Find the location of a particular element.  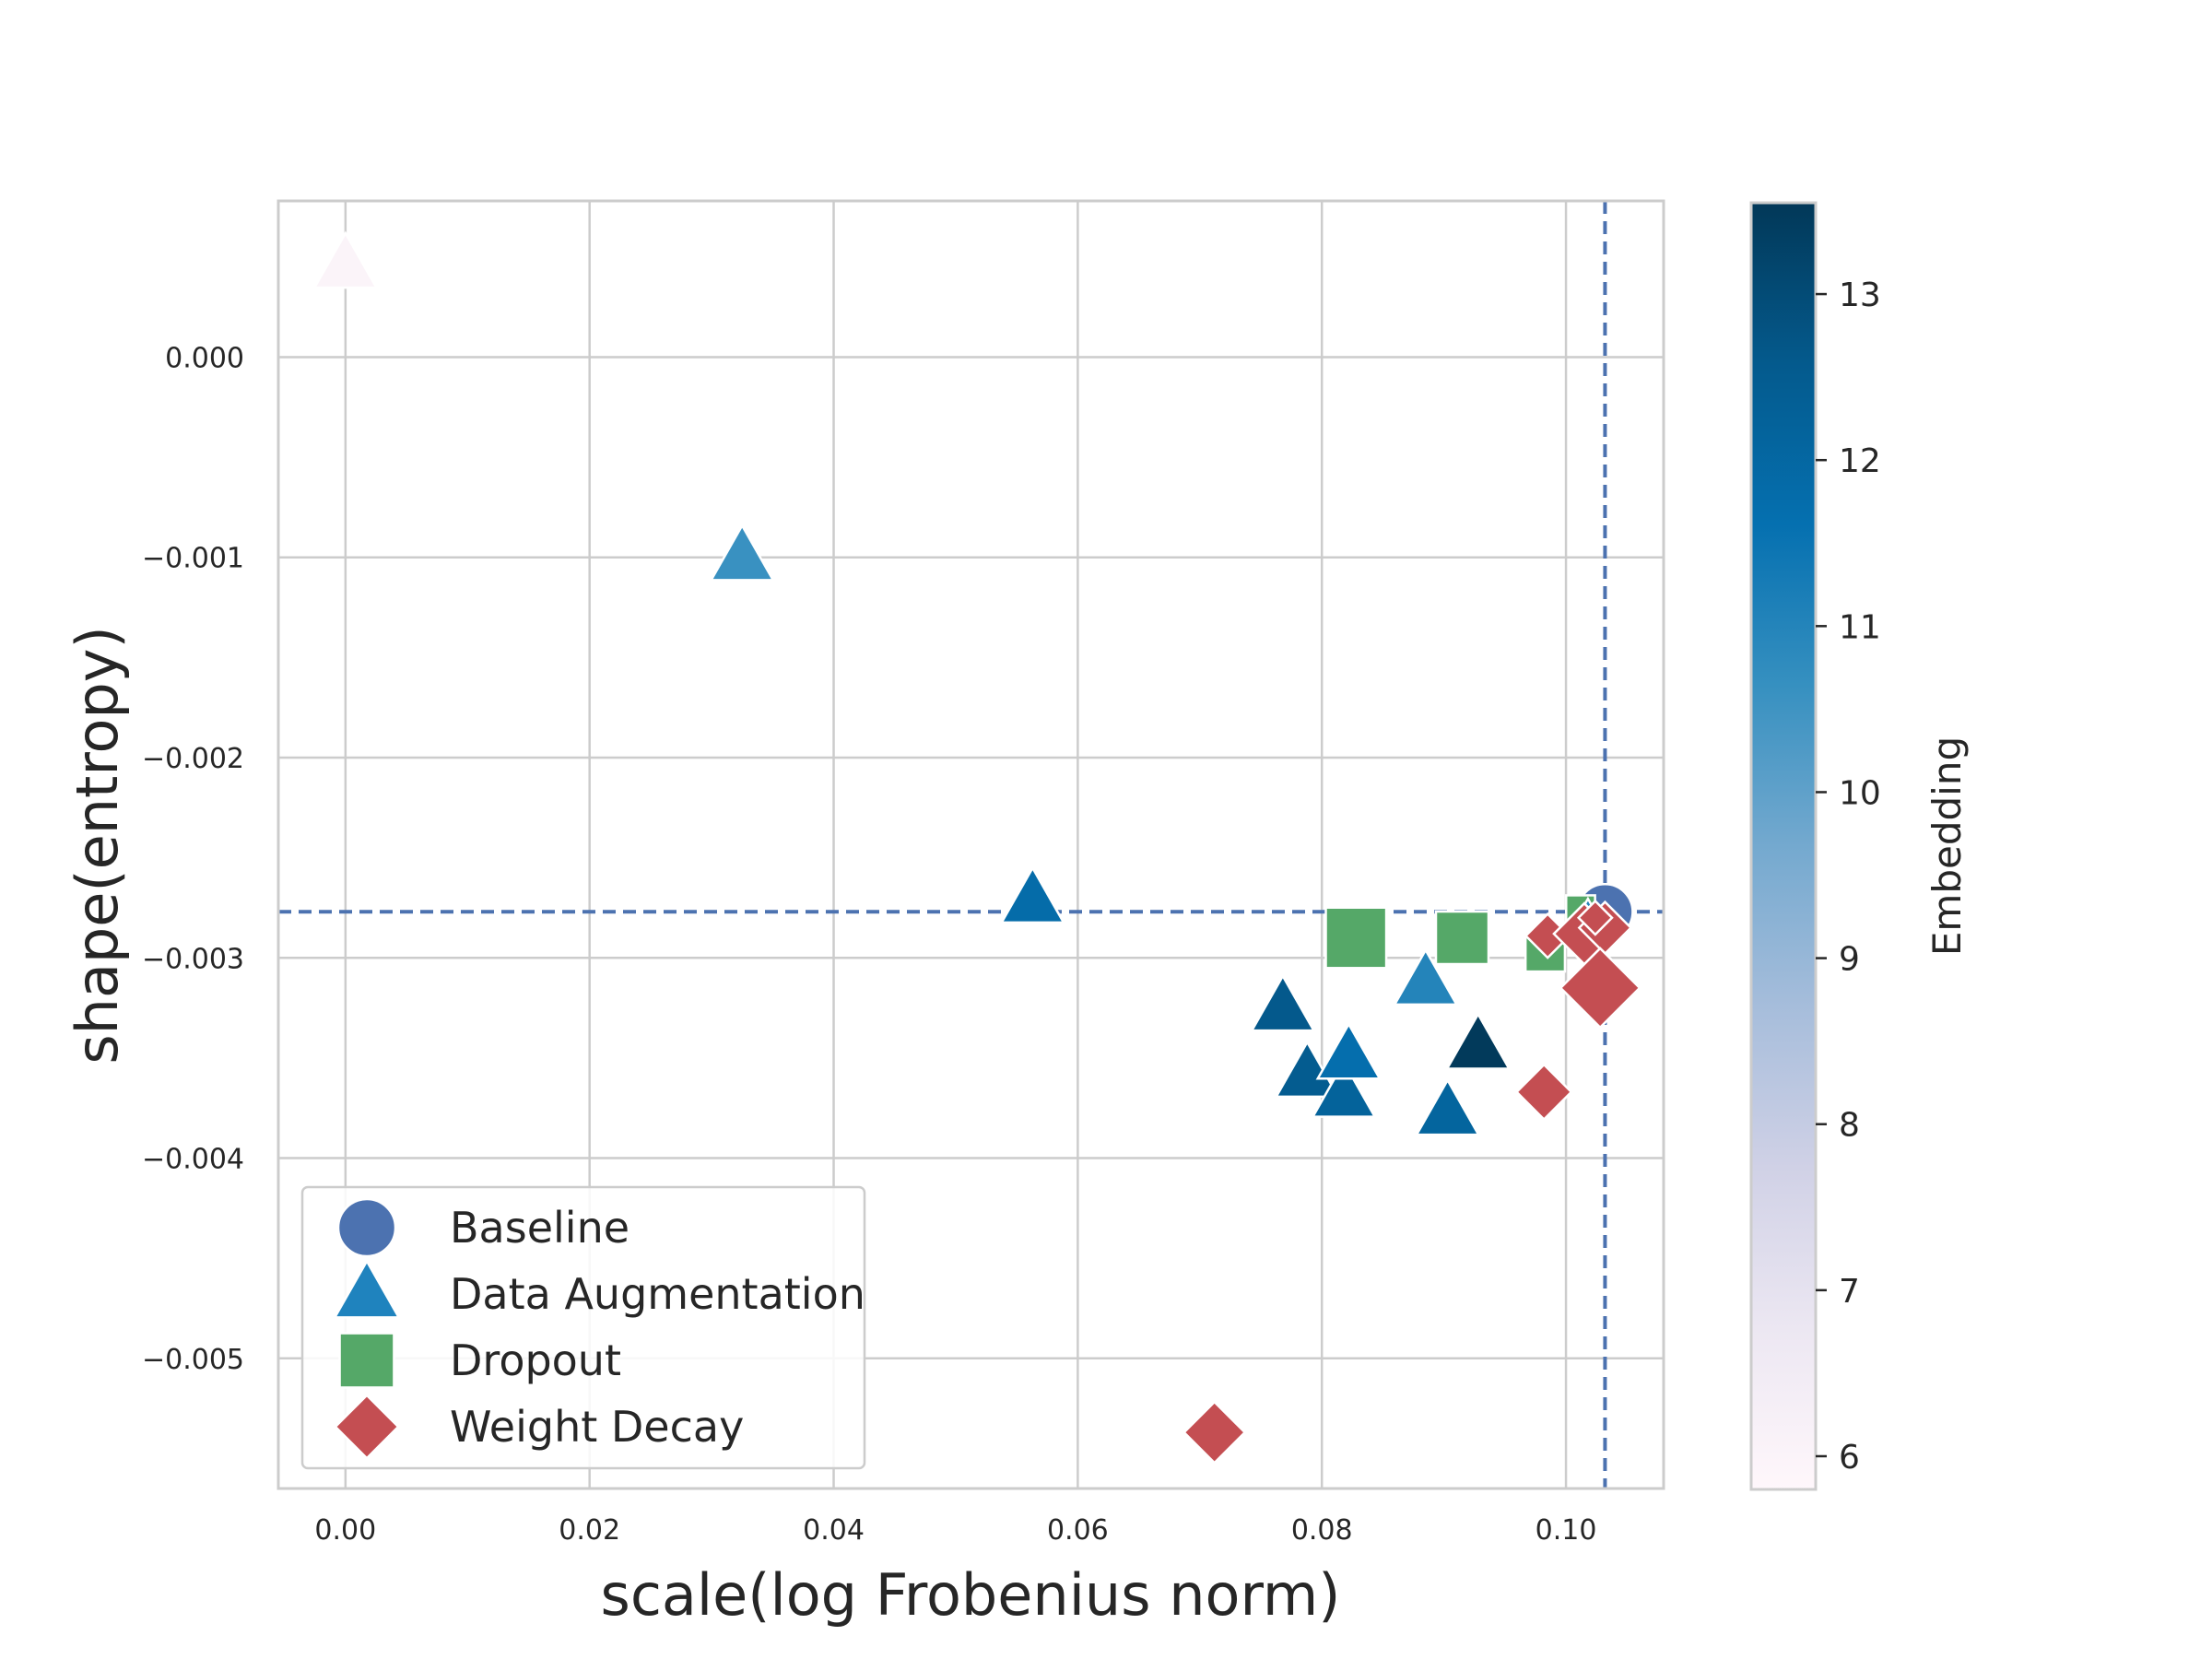

colorbar-tick-label: 10 is located at coordinates (1860, 793).